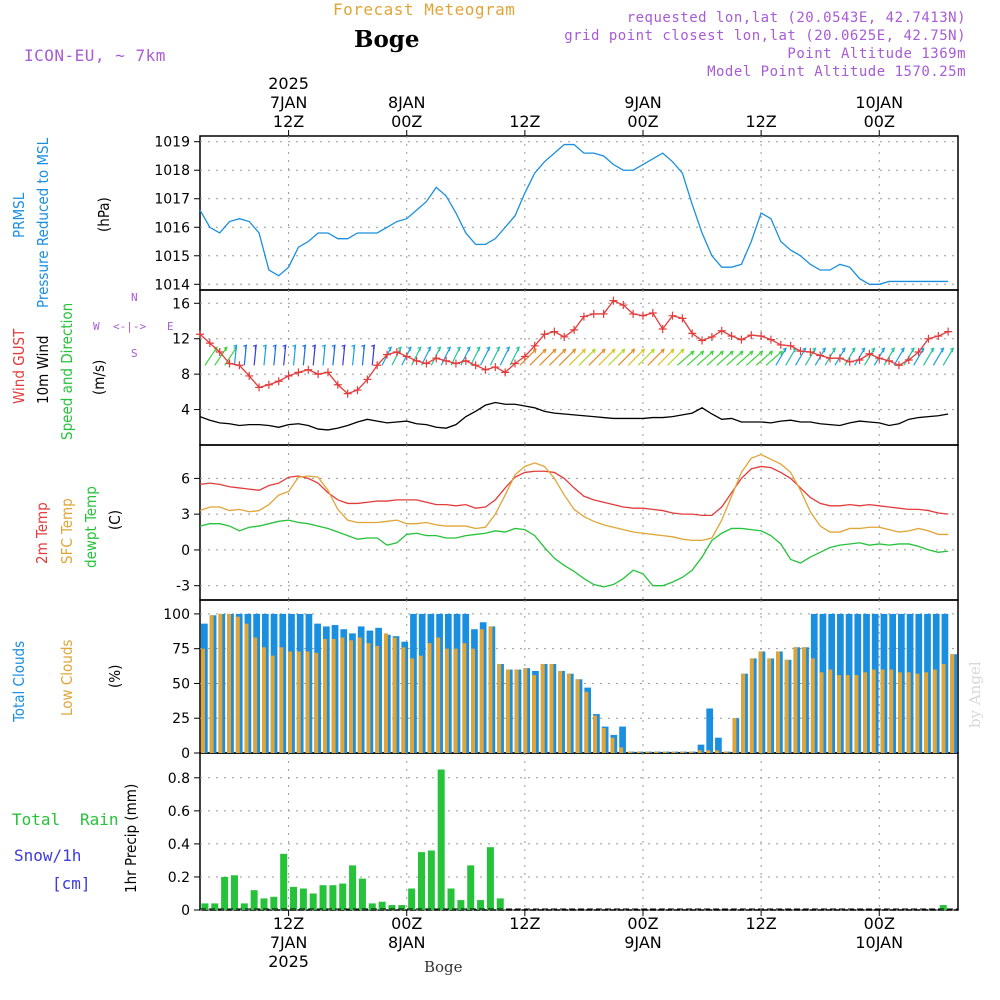 The height and width of the screenshot is (1000, 1000). Describe the element at coordinates (134, 353) in the screenshot. I see `compass-south: S` at that location.